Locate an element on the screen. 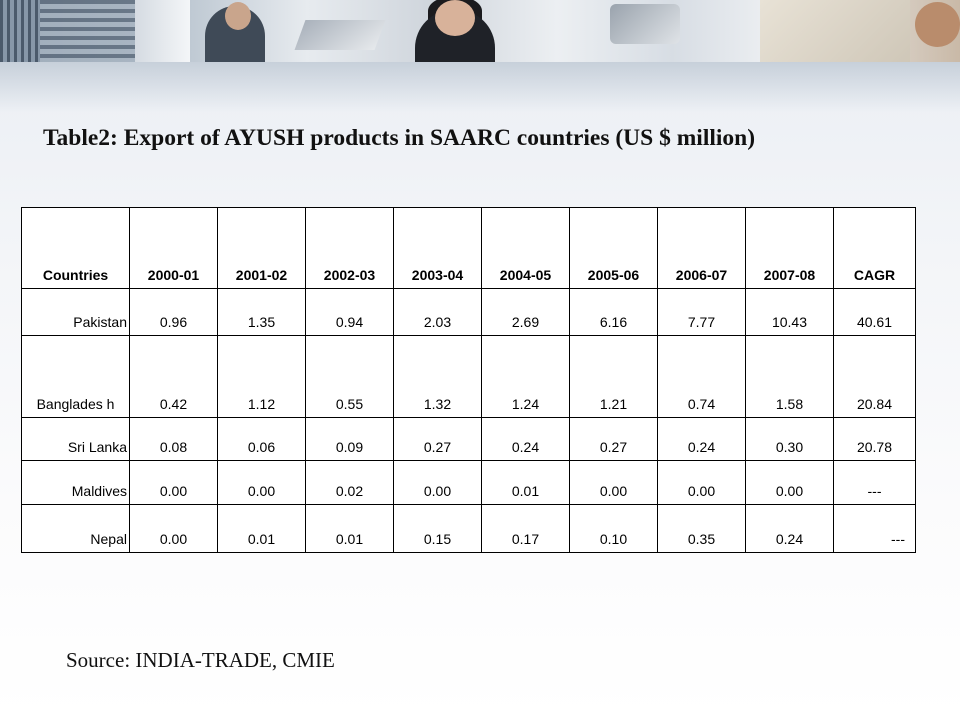 This screenshot has width=960, height=720. column-header: 2006-07 is located at coordinates (701, 248).